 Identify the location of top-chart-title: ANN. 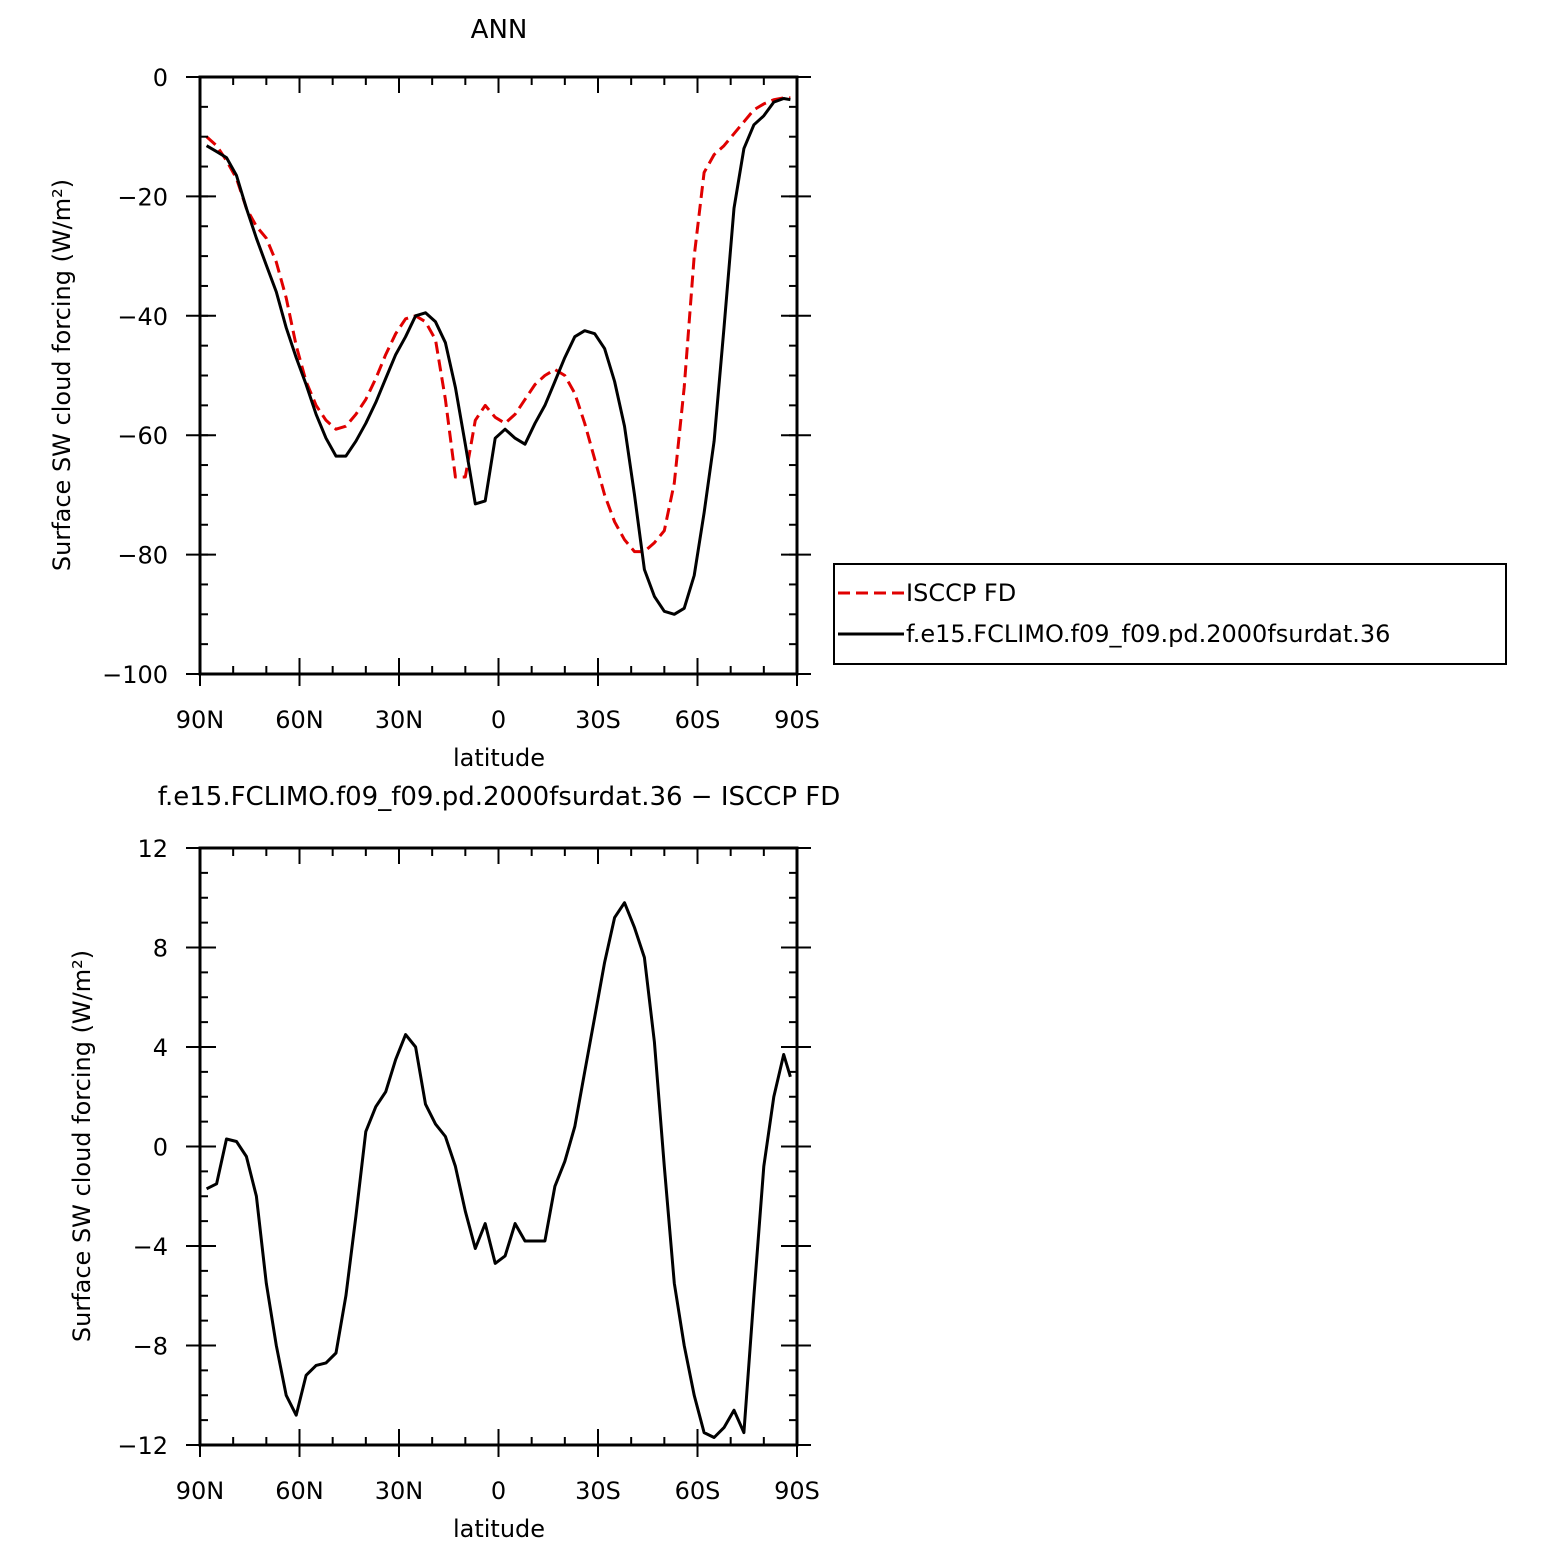
(499, 30).